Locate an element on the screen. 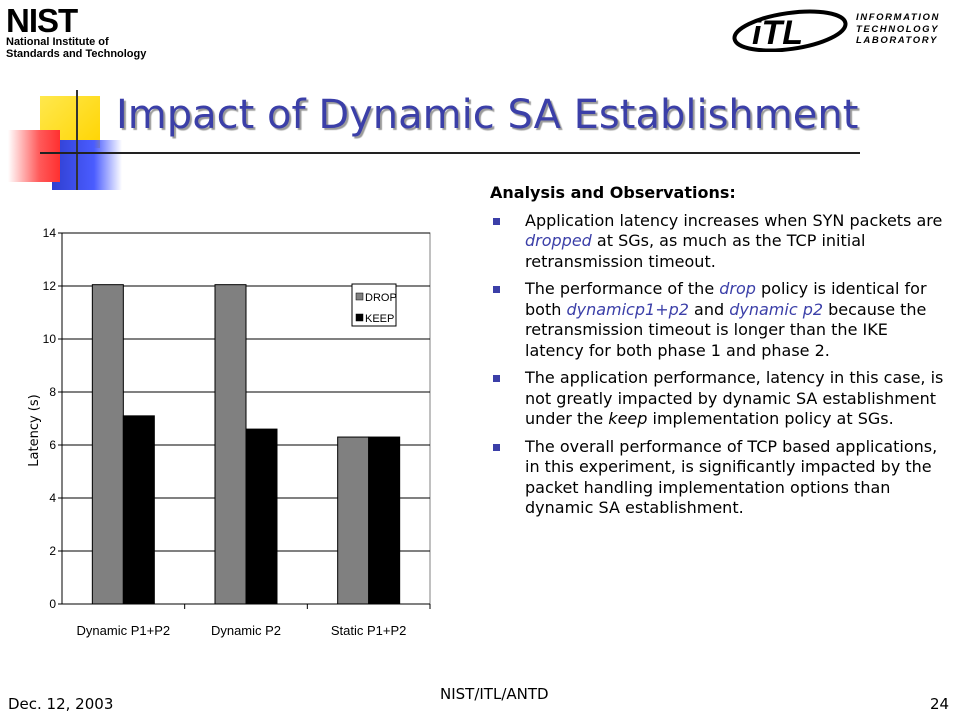 This screenshot has width=960, height=720. legend-label-drop: DROP is located at coordinates (381, 298).